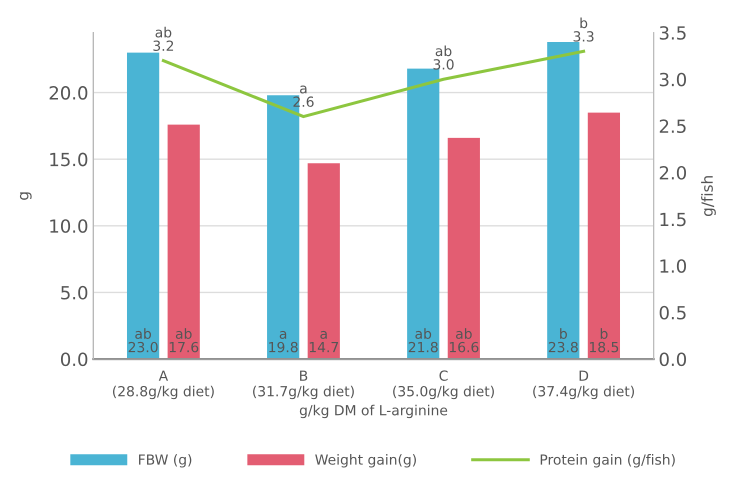 This screenshot has width=747, height=480. Describe the element at coordinates (673, 173) in the screenshot. I see `y2-tick-label: 2.0` at that location.